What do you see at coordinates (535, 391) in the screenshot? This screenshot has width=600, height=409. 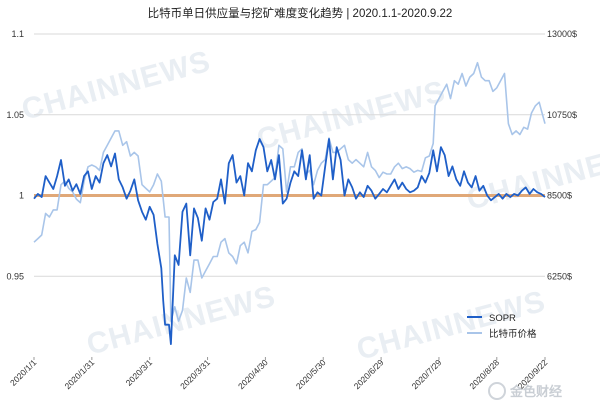 I see `logo-text: 金色财经` at bounding box center [535, 391].